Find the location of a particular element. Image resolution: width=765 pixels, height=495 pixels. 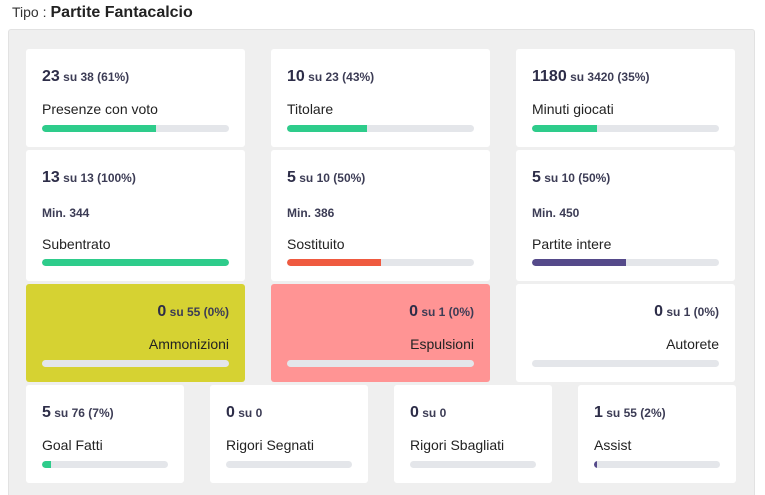

stat-value: 23 su 38 (61%) is located at coordinates (86, 76).